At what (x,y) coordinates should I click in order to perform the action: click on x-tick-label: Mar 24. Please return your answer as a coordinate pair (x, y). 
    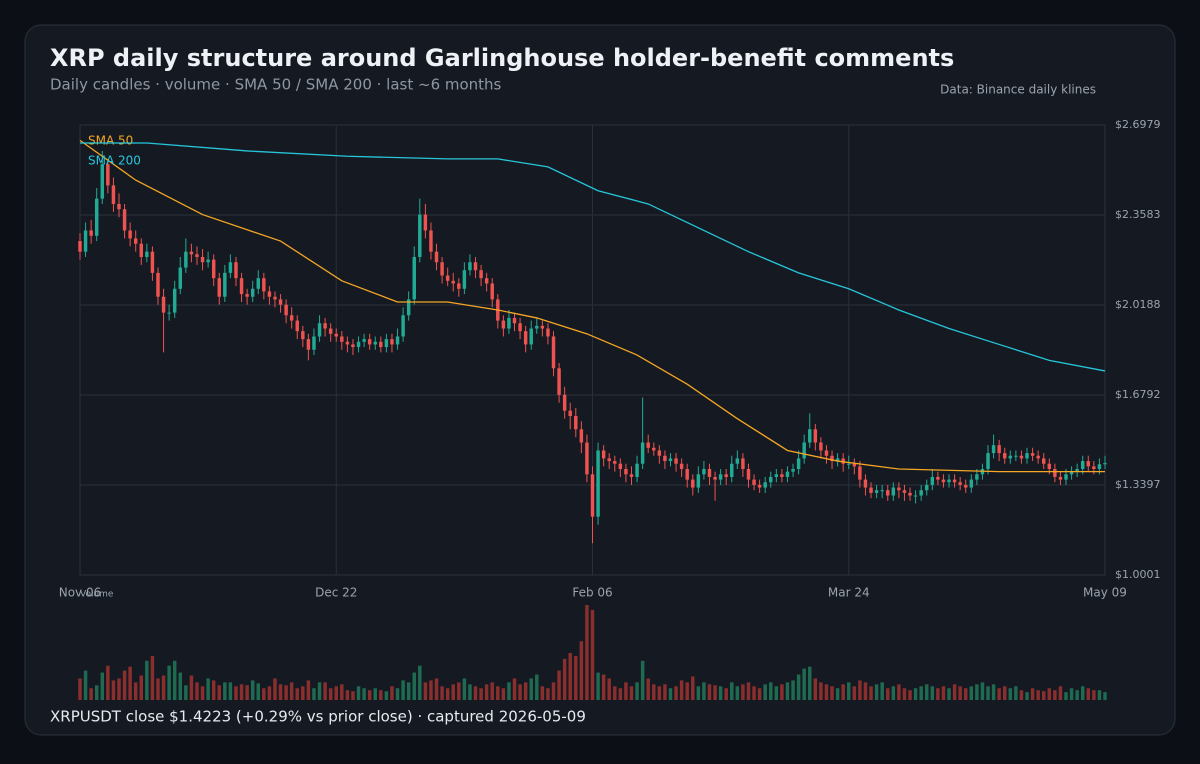
    Looking at the image, I should click on (849, 593).